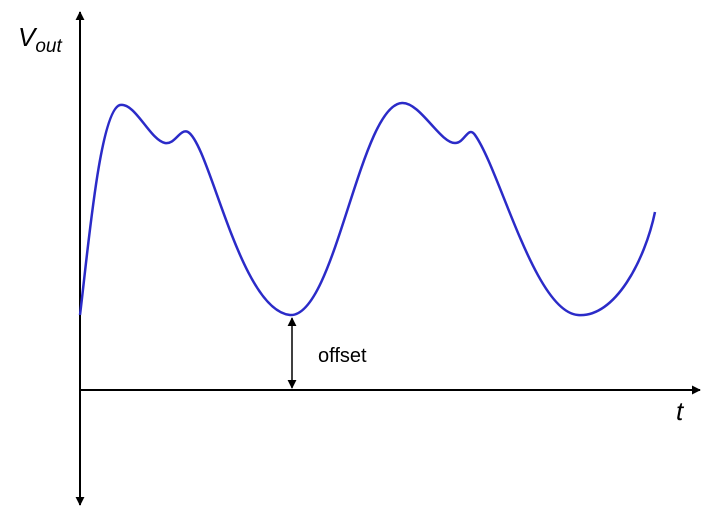 The width and height of the screenshot is (703, 520). I want to click on y-label-main: V, so click(28, 37).